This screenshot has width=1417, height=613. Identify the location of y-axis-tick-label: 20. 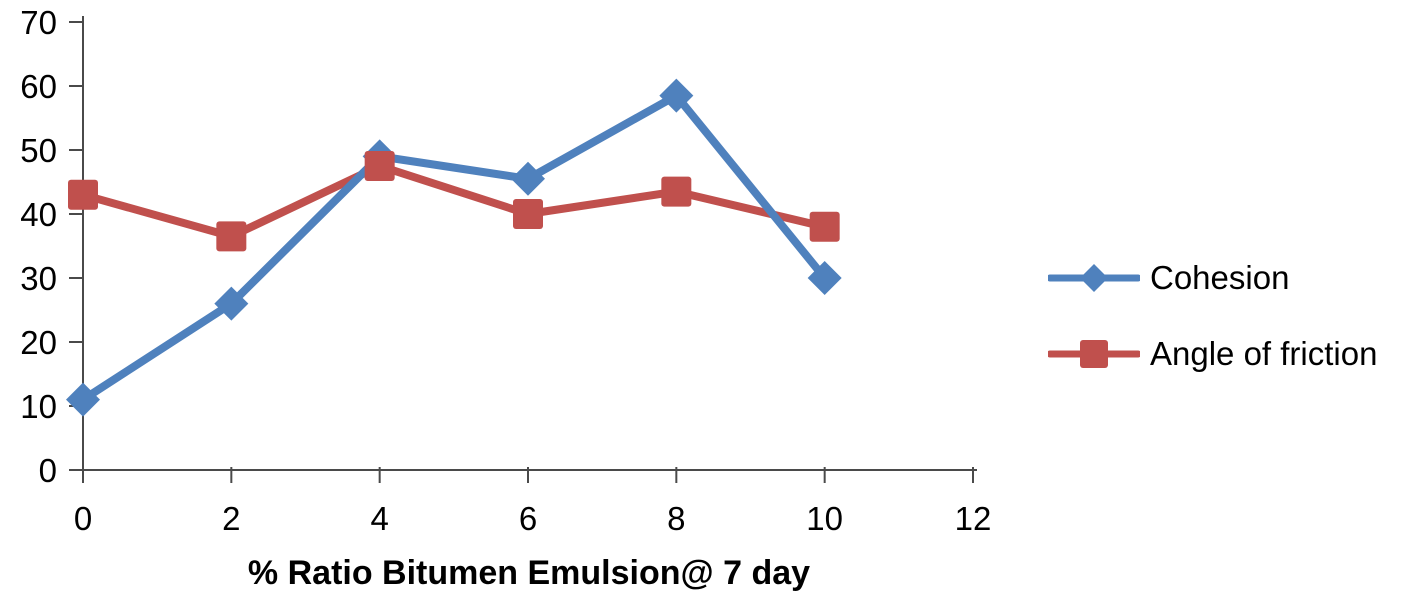
(38, 342).